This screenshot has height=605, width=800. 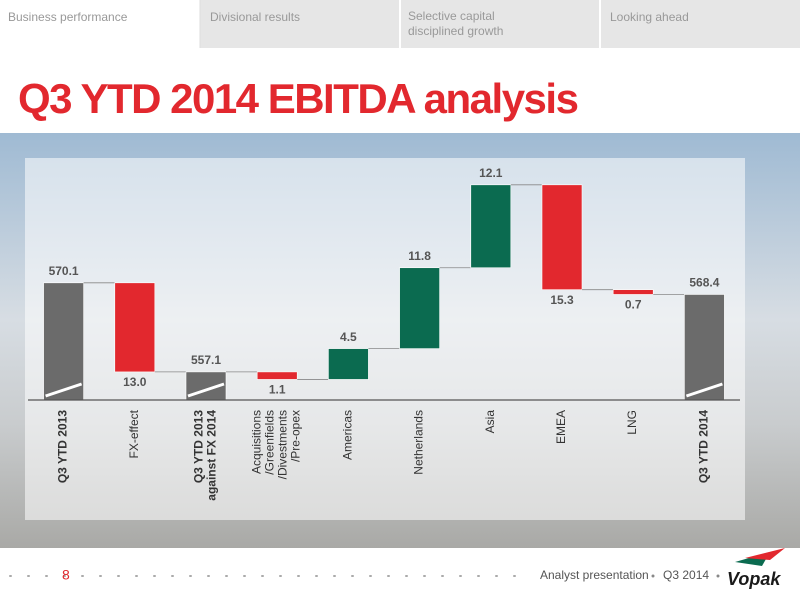 I want to click on x-tick-label-line: Acquisitions, so click(x=257, y=442).